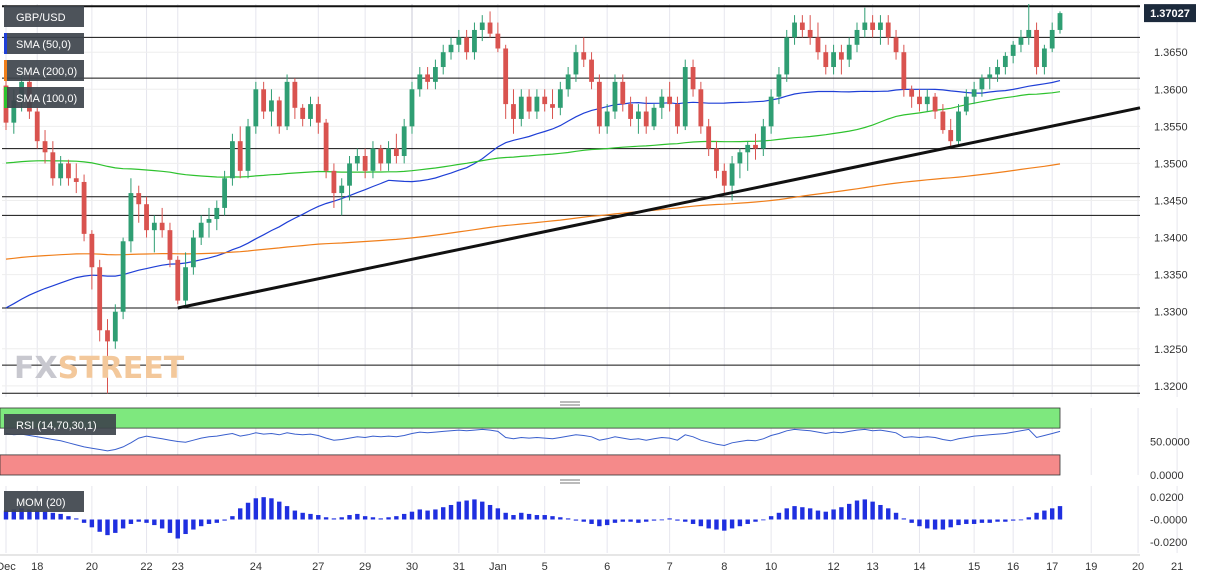  I want to click on x-tick-label: Jan, so click(498, 567).